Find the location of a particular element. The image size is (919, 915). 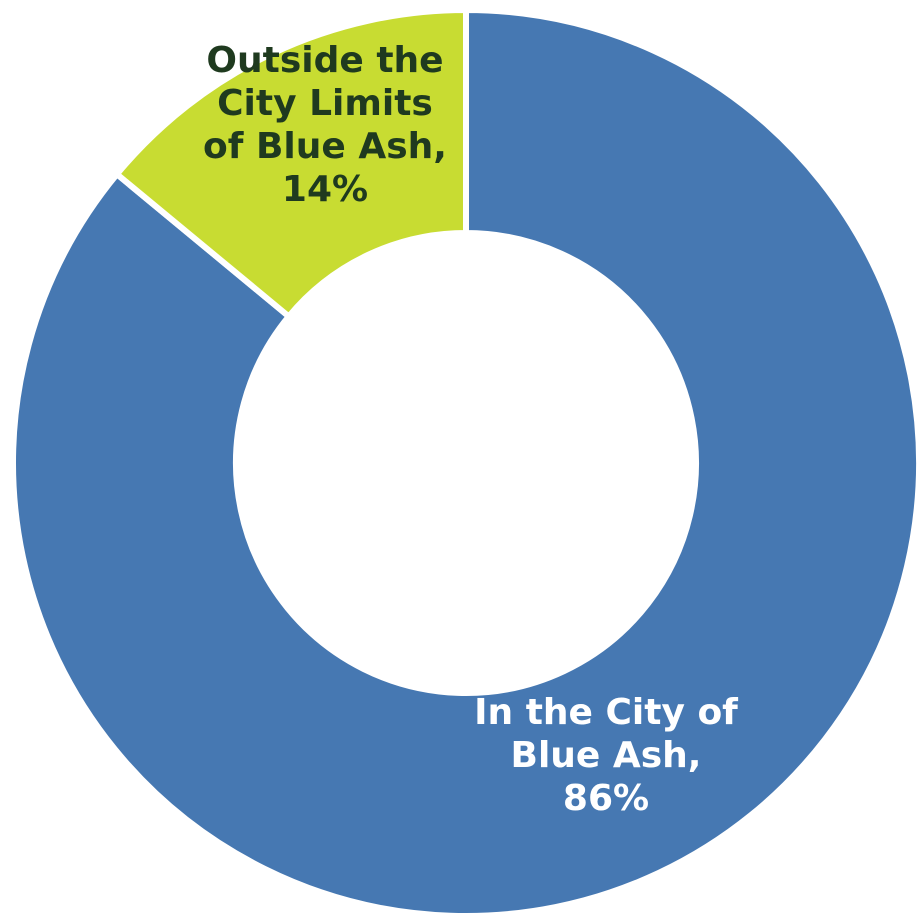

slice-label-1-line-2: of Blue Ash, is located at coordinates (325, 146).